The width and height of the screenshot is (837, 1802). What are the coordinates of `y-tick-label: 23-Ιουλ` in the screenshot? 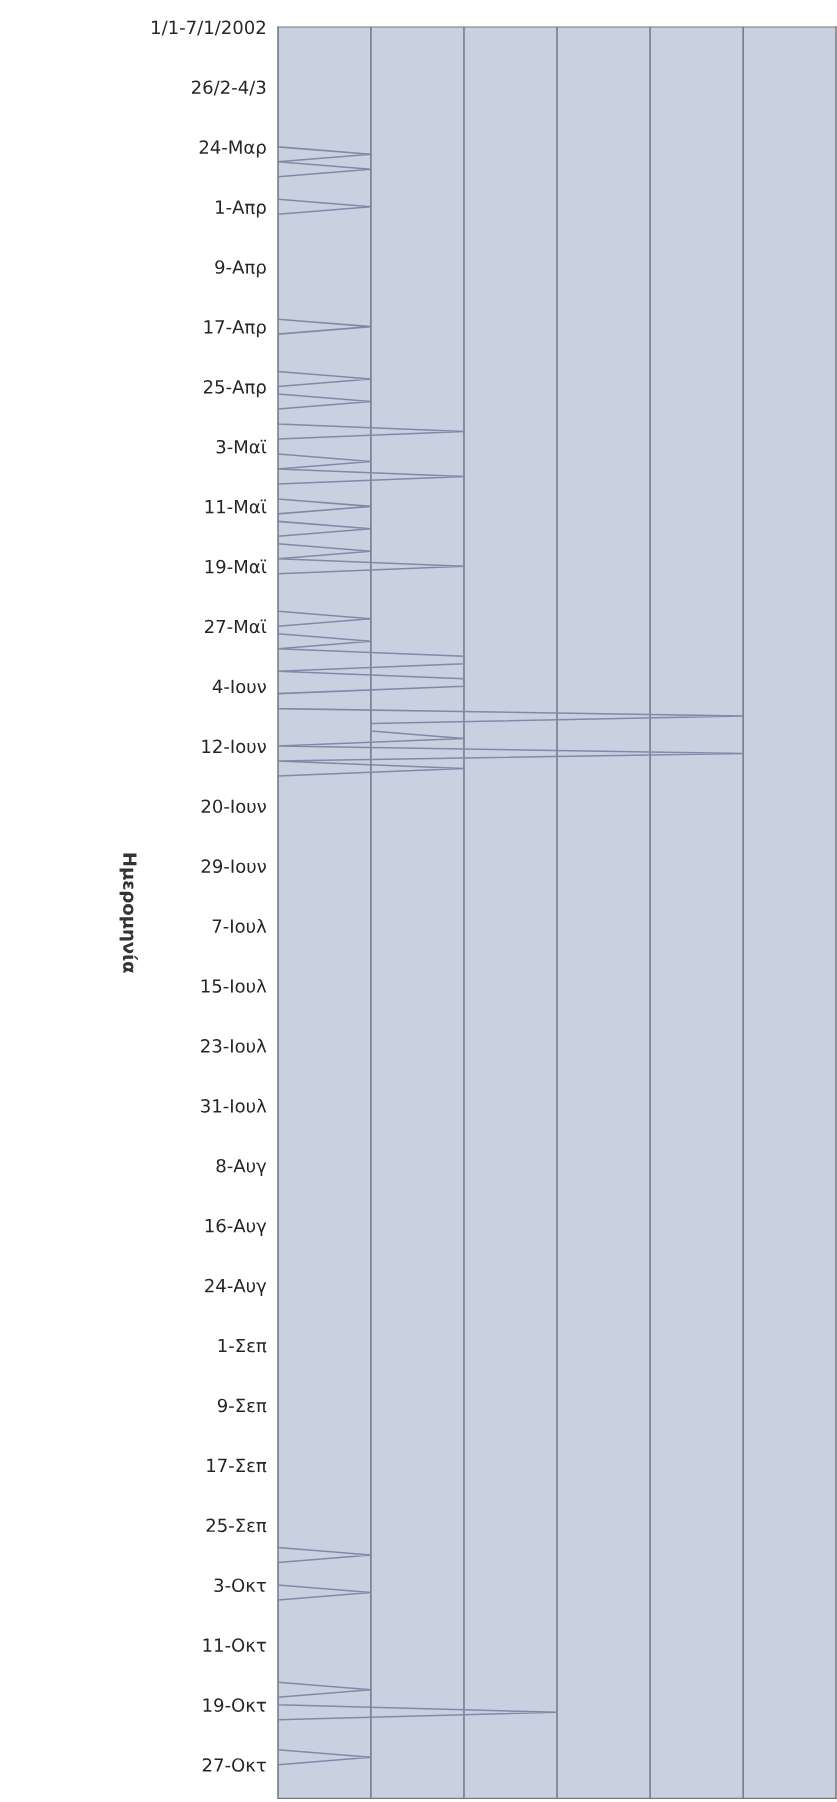 It's located at (234, 1045).